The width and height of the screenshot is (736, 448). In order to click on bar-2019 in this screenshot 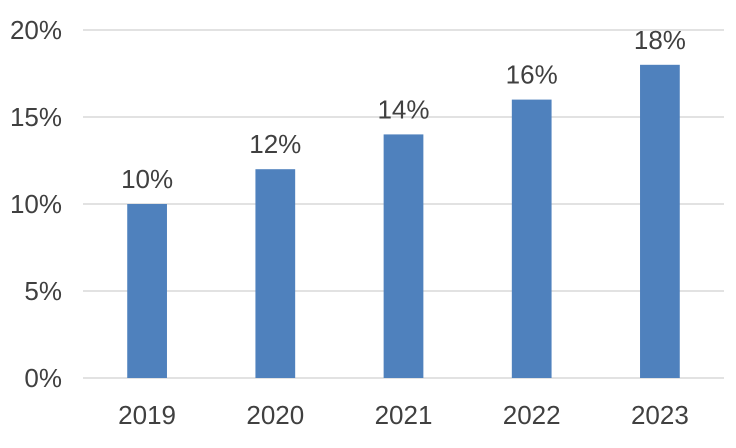, I will do `click(147, 291)`.